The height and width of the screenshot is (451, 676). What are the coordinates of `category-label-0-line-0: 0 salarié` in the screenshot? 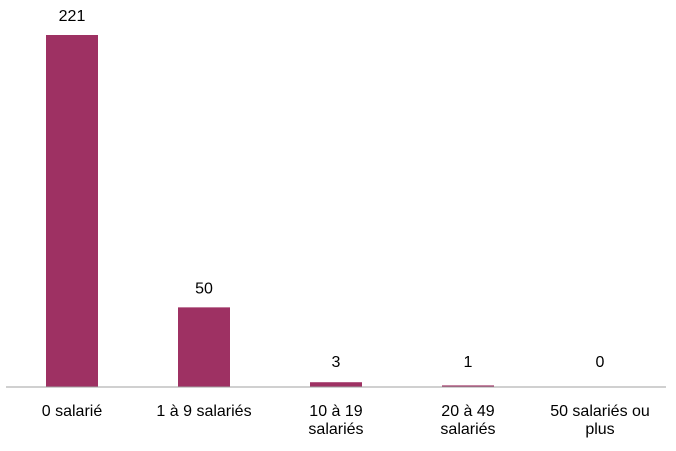 It's located at (72, 411).